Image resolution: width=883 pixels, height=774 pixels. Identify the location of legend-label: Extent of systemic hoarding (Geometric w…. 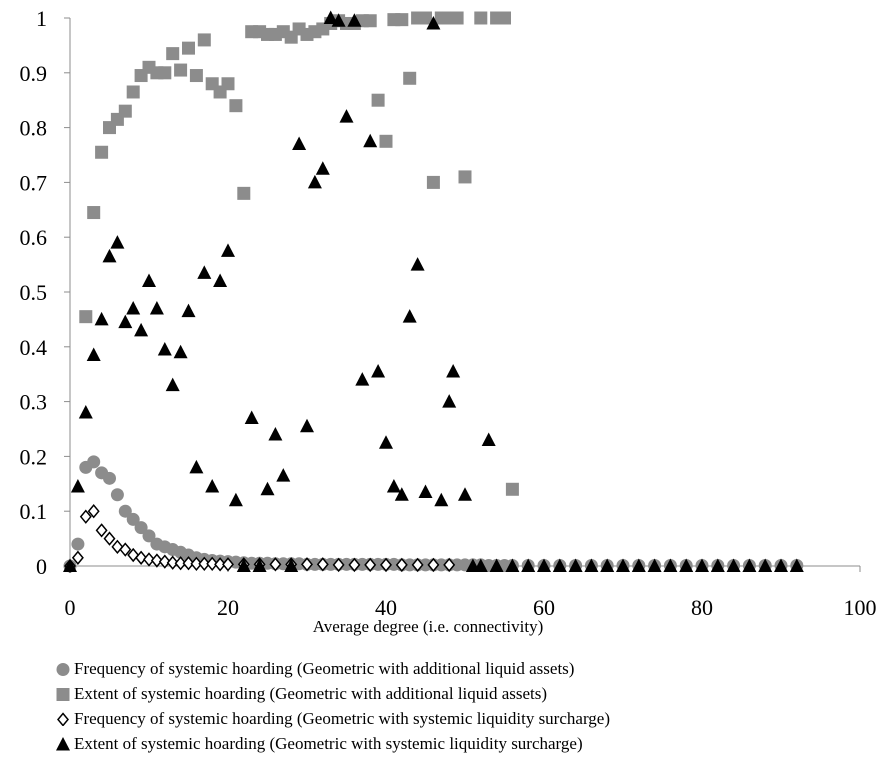
(328, 743).